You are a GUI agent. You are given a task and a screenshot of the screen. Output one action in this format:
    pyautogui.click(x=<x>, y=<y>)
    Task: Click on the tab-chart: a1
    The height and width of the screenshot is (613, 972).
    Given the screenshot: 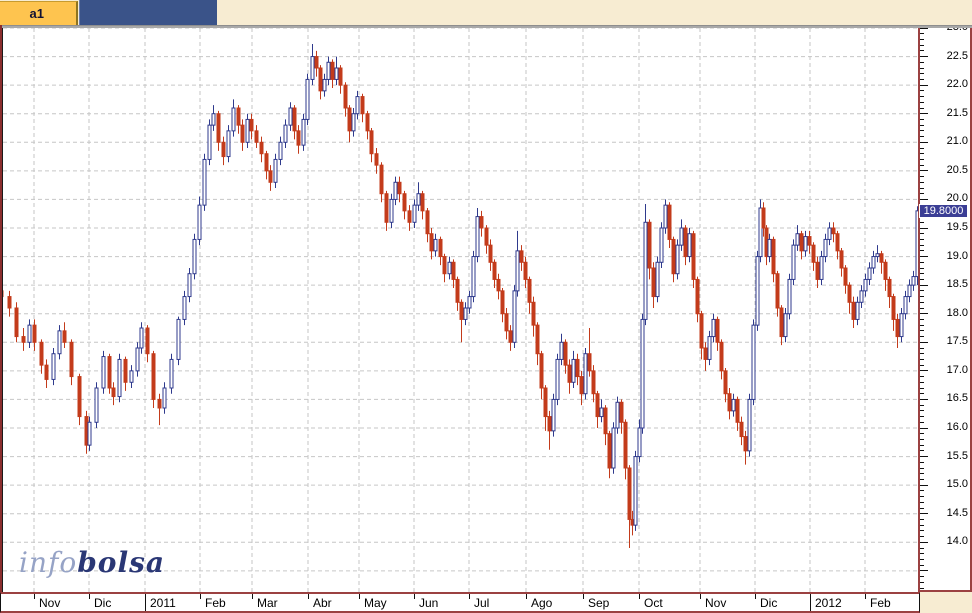 What is the action you would take?
    pyautogui.click(x=39, y=13)
    